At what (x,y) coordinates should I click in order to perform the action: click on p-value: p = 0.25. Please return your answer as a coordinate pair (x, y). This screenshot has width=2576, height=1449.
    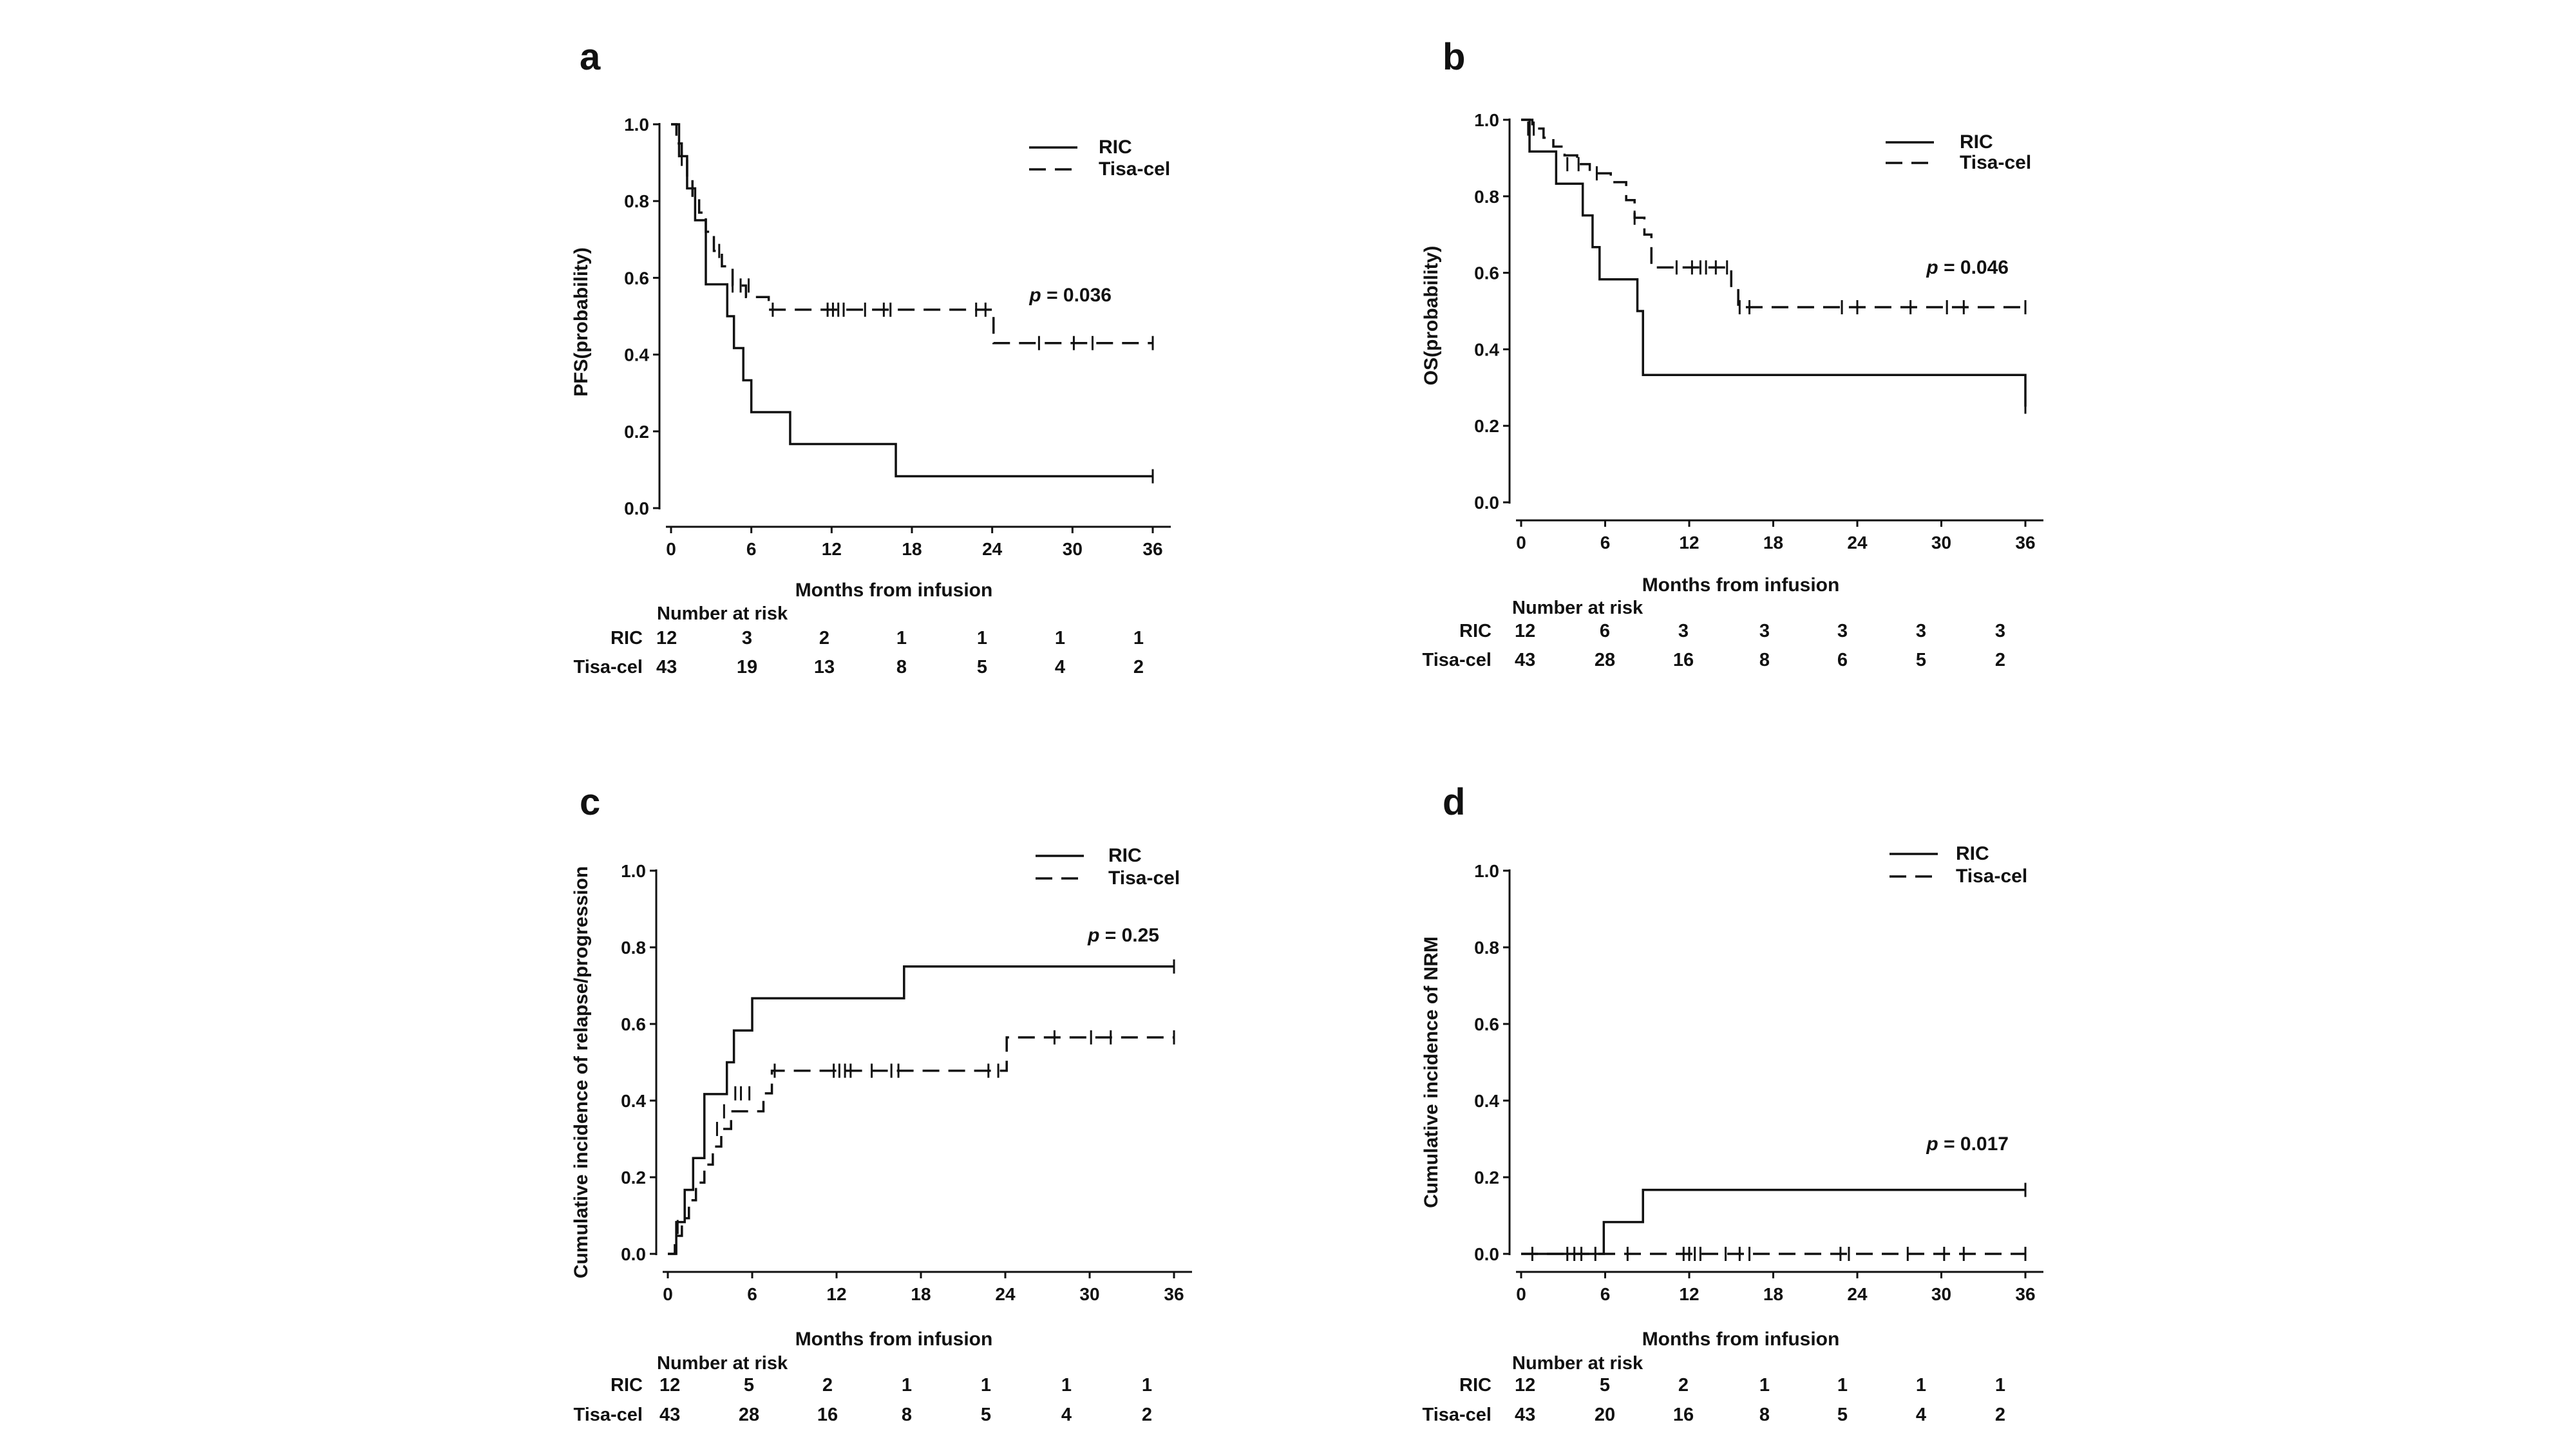
    Looking at the image, I should click on (1123, 936).